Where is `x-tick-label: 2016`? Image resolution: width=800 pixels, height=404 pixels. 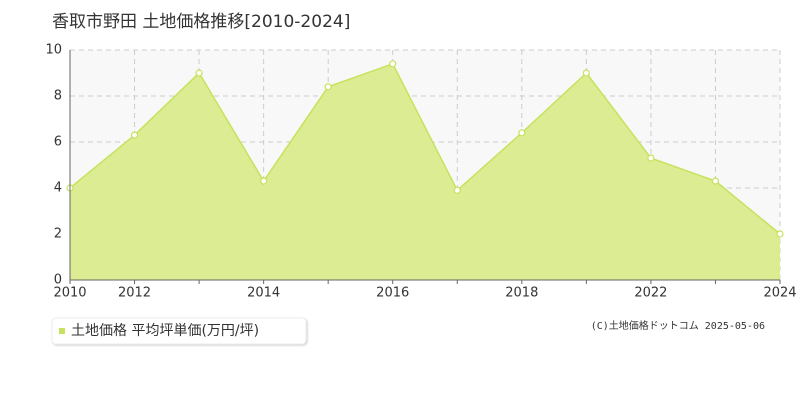 x-tick-label: 2016 is located at coordinates (392, 293).